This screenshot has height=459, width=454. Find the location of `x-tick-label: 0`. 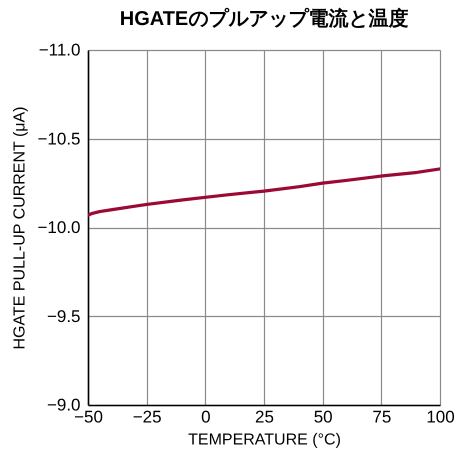

x-tick-label: 0 is located at coordinates (206, 417).